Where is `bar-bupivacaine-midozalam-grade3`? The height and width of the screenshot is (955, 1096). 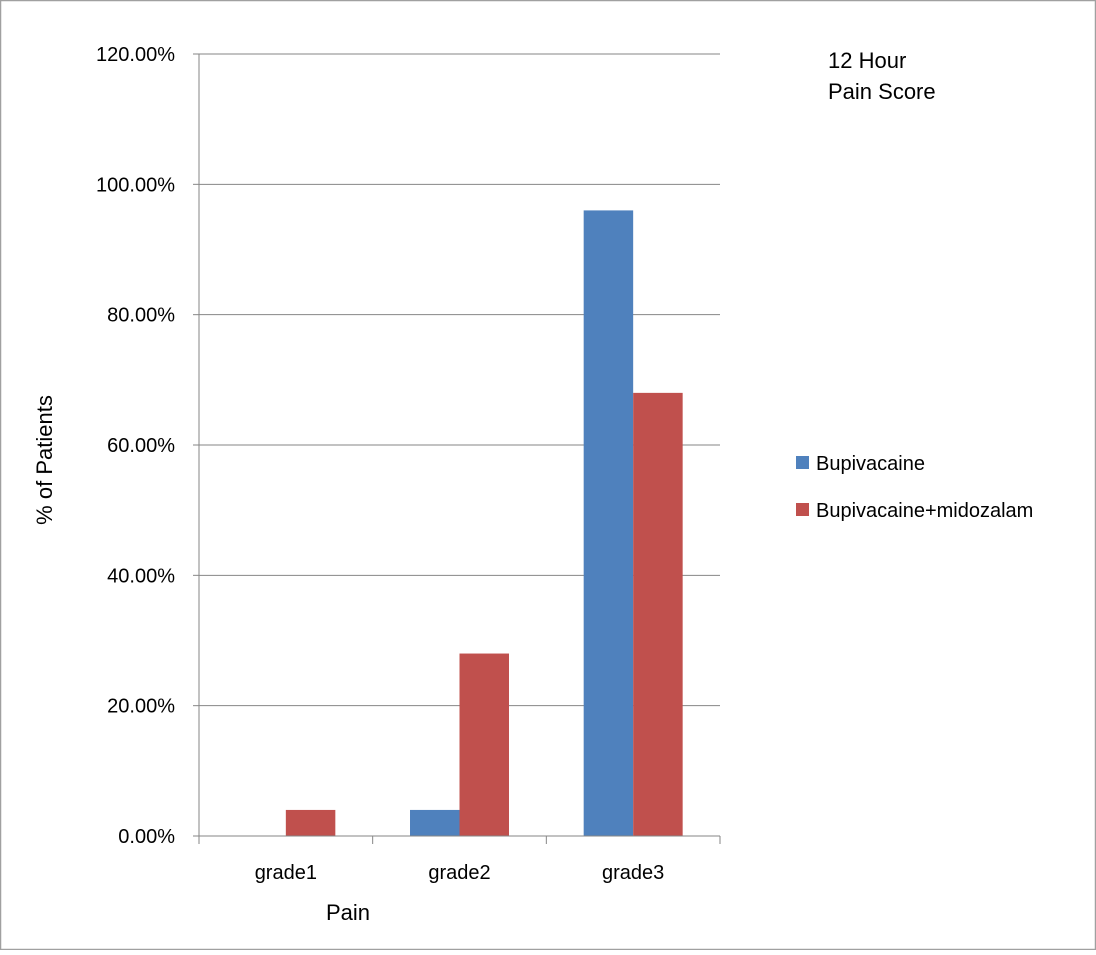 bar-bupivacaine-midozalam-grade3 is located at coordinates (658, 614).